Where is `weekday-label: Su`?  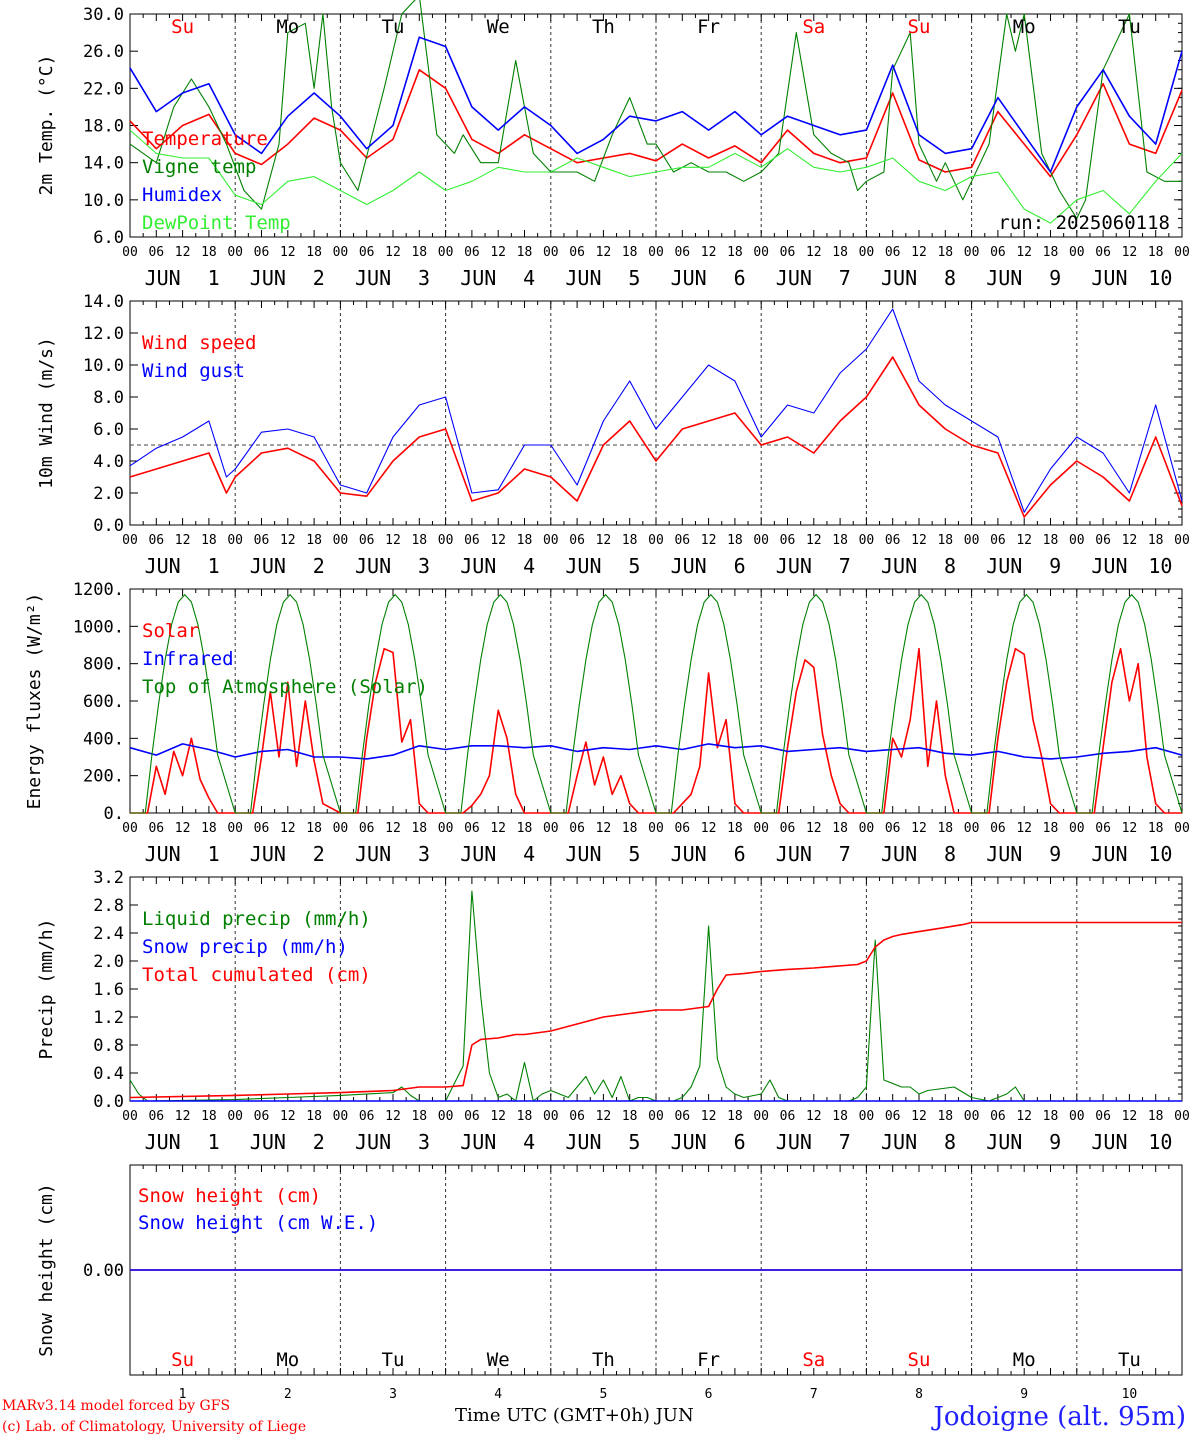 weekday-label: Su is located at coordinates (182, 27).